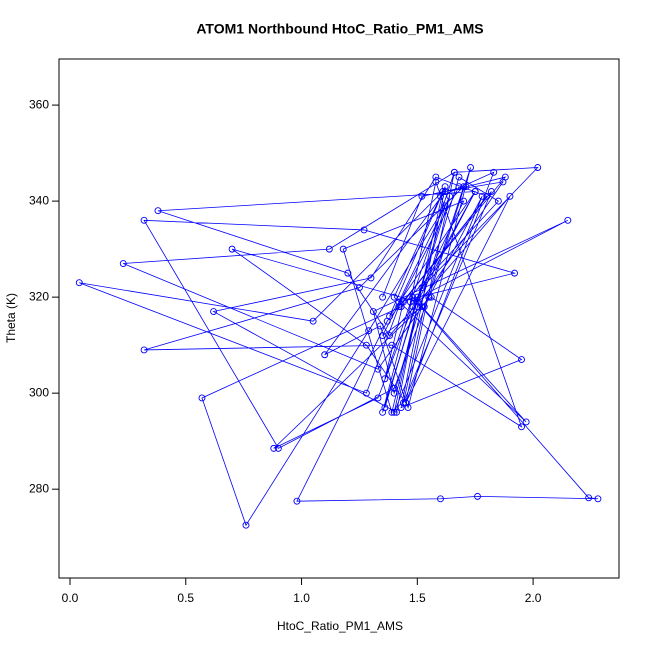 Image resolution: width=650 pixels, height=650 pixels. I want to click on x-tick-label: 1.5, so click(417, 598).